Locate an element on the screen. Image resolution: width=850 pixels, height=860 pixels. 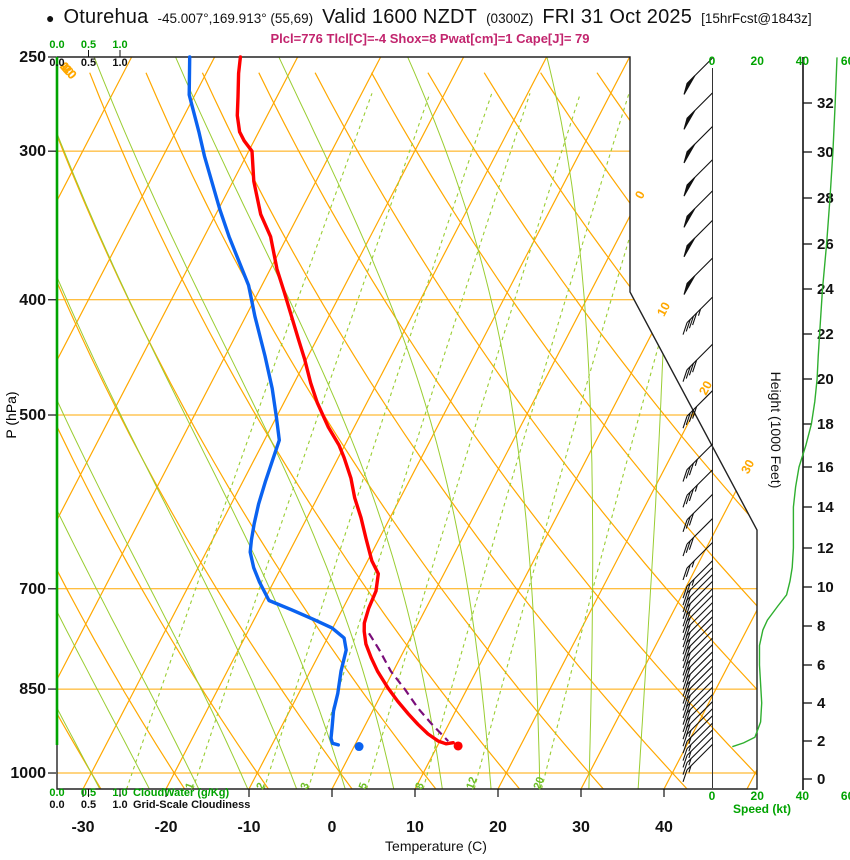
height-tick-label-6: 6 is located at coordinates (821, 665).